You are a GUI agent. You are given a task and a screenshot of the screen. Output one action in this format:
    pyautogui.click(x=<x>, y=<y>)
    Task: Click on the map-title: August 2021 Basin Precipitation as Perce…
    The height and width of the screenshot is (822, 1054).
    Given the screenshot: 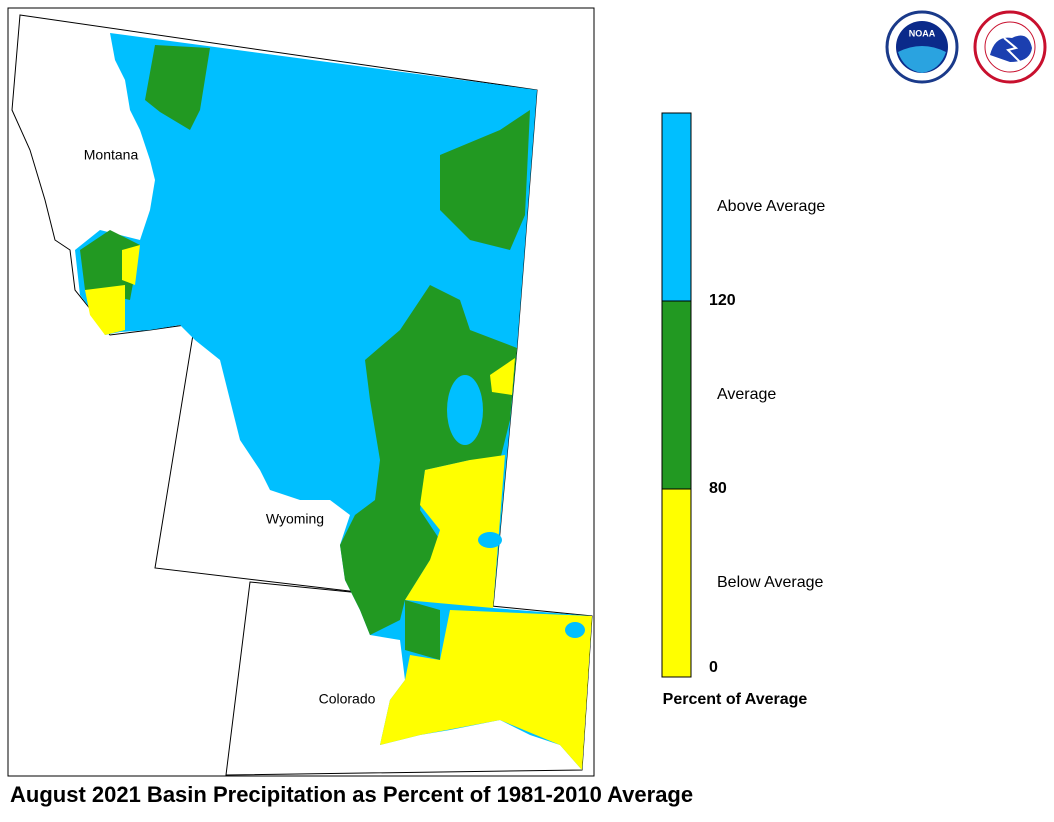 What is the action you would take?
    pyautogui.click(x=351, y=794)
    